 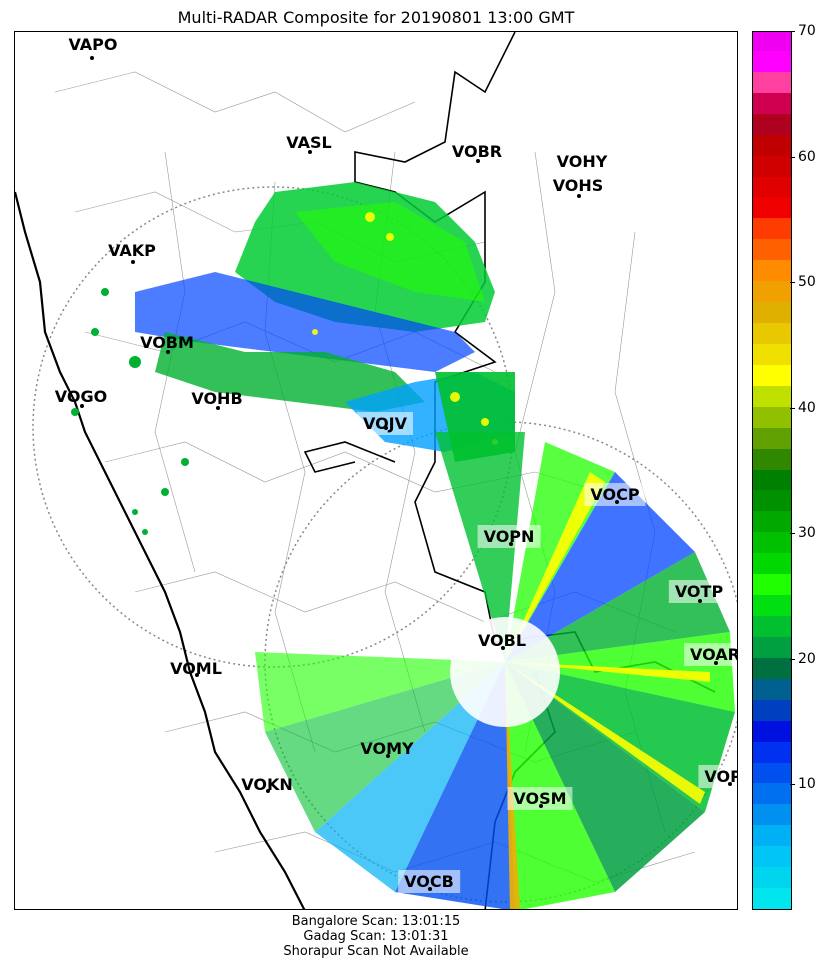 I want to click on station-label: VOBR, so click(x=477, y=151).